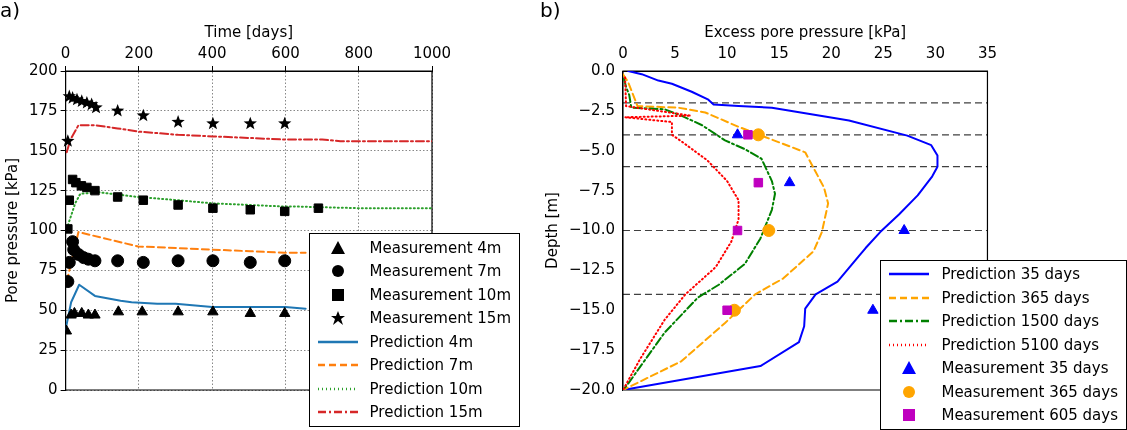 The width and height of the screenshot is (1127, 430). I want to click on x-tick-label: 25, so click(883, 52).